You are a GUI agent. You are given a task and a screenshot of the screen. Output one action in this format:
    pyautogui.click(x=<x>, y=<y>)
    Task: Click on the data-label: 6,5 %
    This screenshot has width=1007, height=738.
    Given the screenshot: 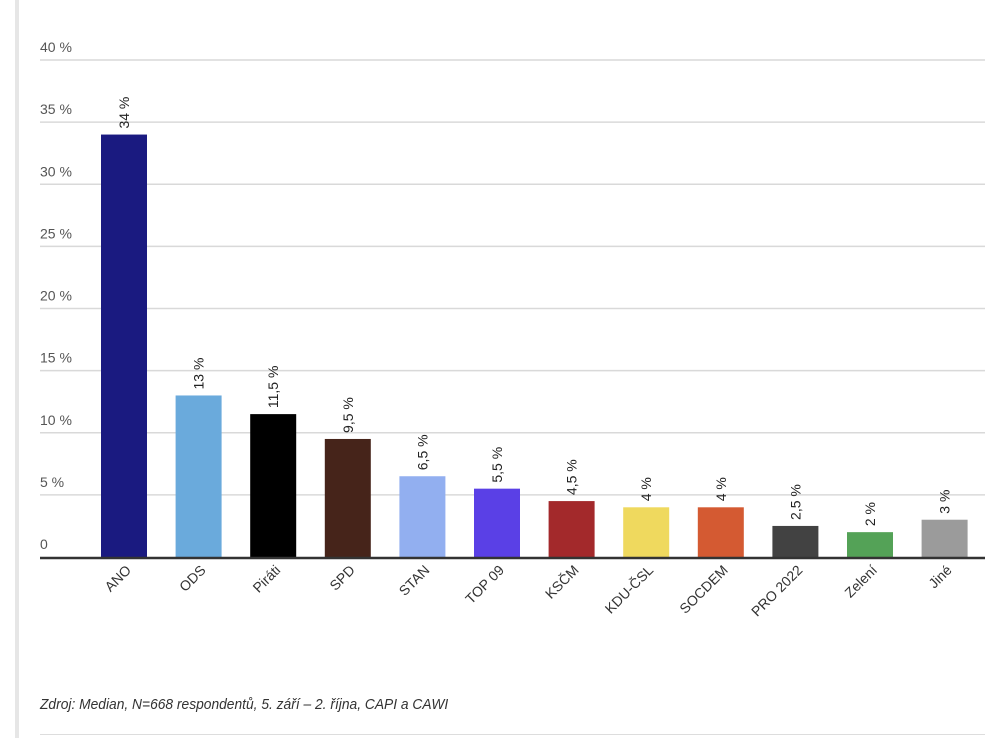 What is the action you would take?
    pyautogui.click(x=422, y=452)
    